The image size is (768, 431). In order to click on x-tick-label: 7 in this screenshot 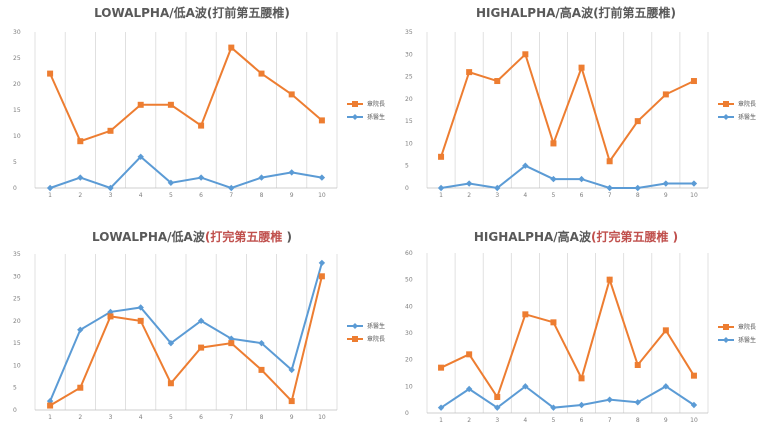, I will do `click(231, 195)`.